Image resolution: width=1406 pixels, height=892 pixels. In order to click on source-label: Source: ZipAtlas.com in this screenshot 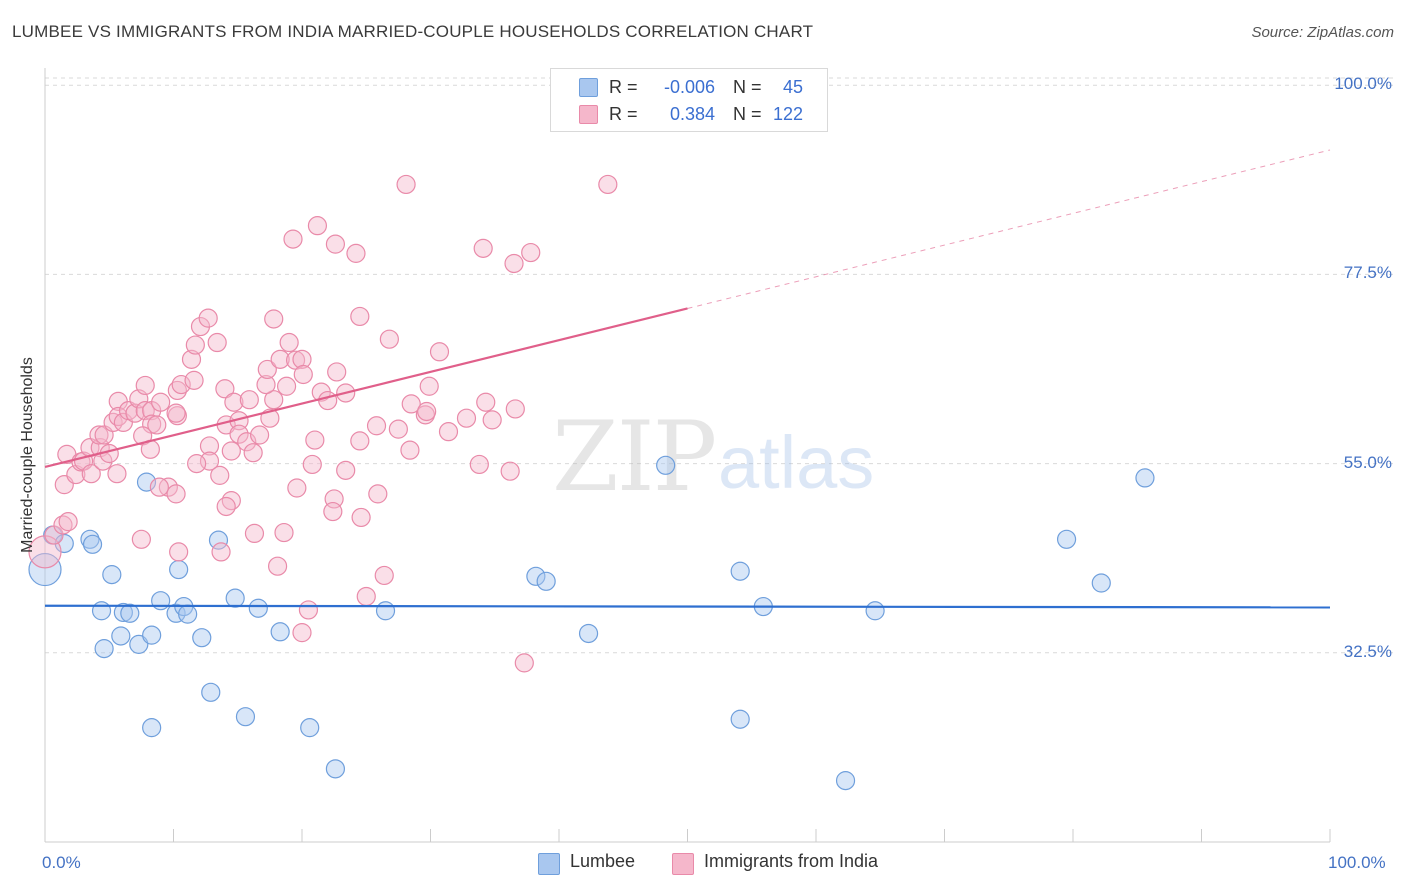, I will do `click(1322, 32)`.